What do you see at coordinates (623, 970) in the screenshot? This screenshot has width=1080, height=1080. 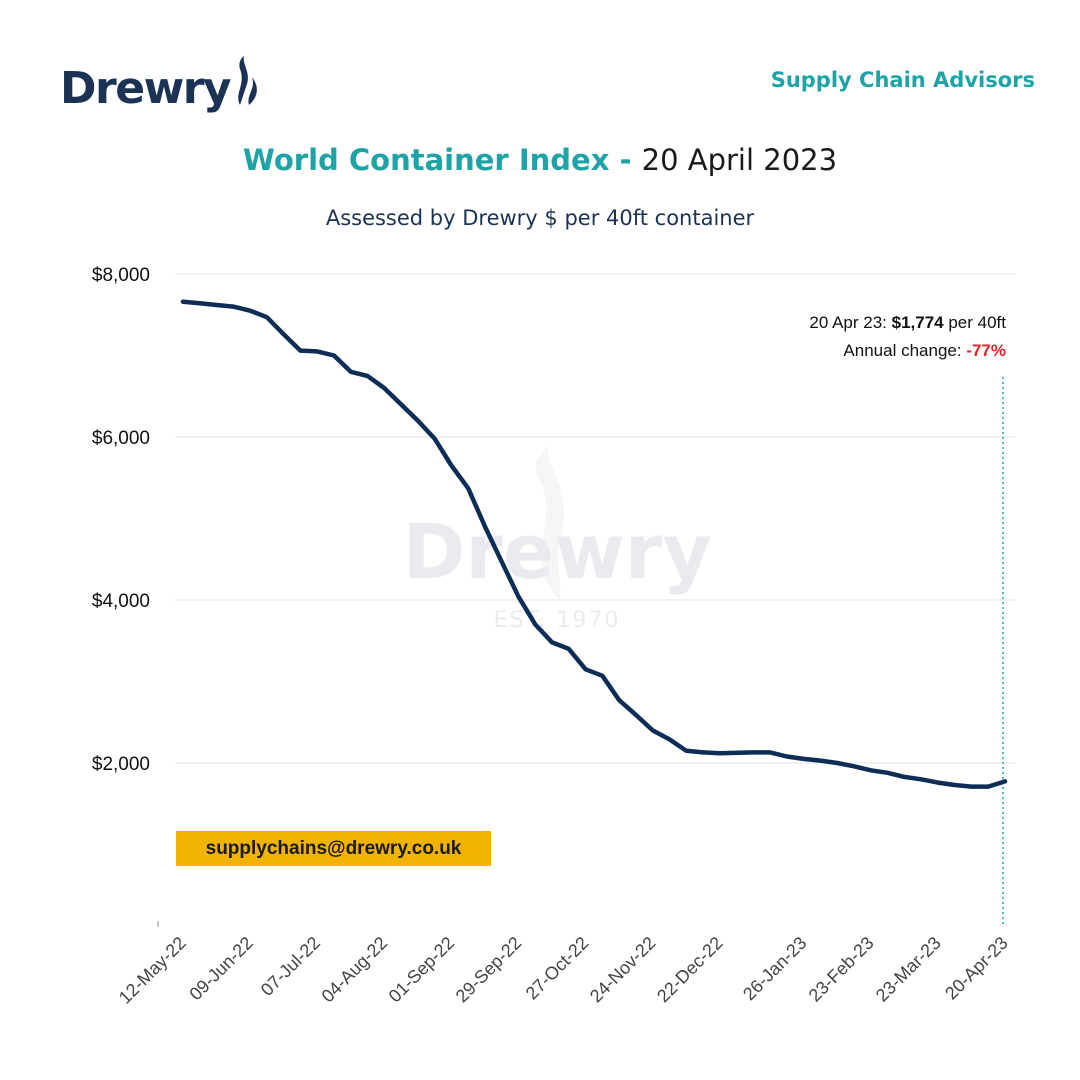 I see `x-tick-label: 24-Nov-22` at bounding box center [623, 970].